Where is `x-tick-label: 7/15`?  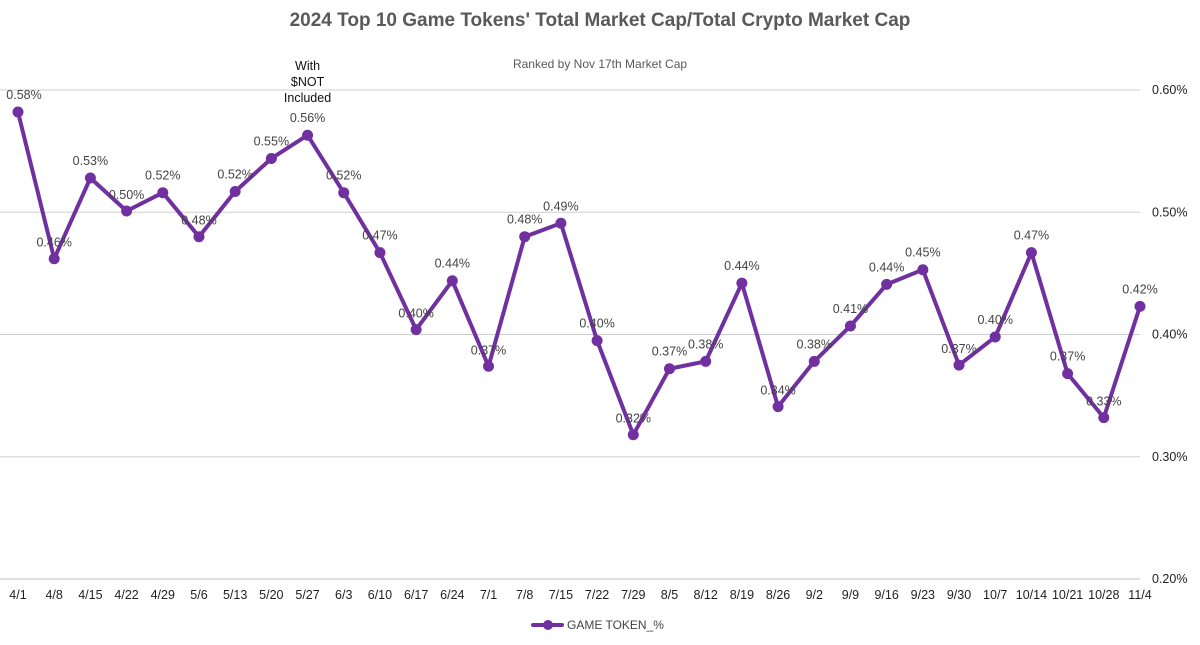 x-tick-label: 7/15 is located at coordinates (561, 595).